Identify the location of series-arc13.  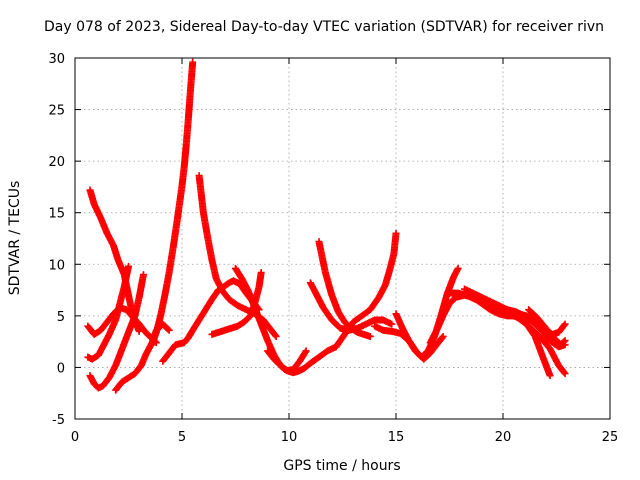
(344, 289).